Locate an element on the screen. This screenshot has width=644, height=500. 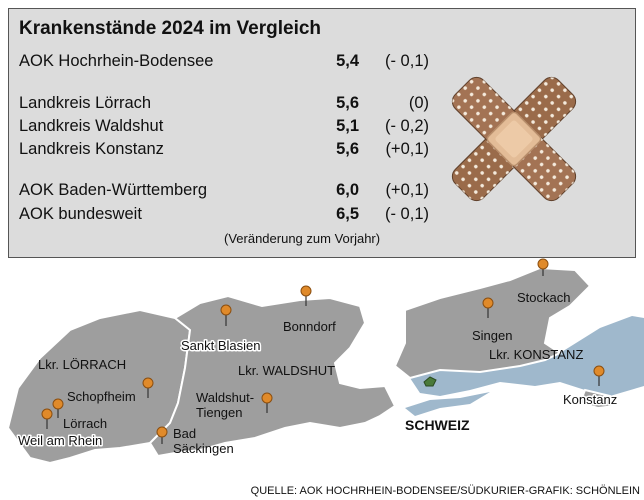
town-label-tiengen: Tiengen is located at coordinates (219, 412).